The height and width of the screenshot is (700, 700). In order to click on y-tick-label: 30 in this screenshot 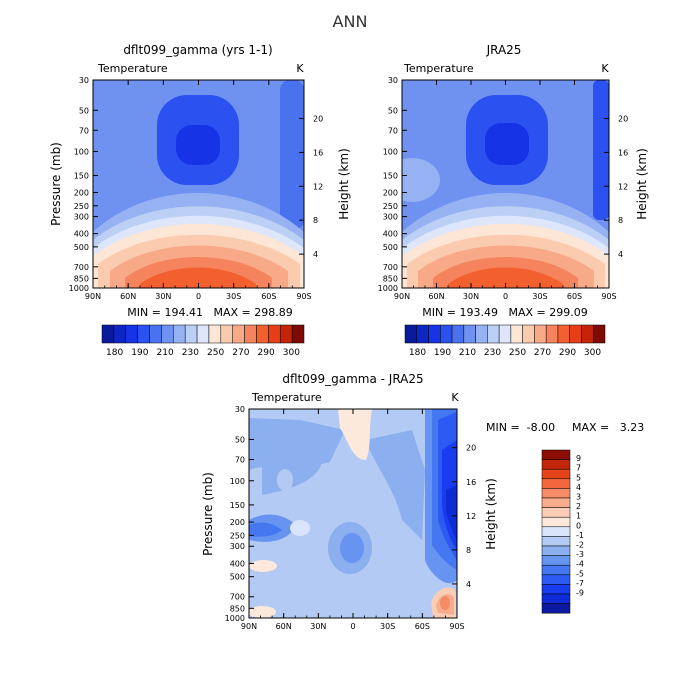, I will do `click(84, 80)`.